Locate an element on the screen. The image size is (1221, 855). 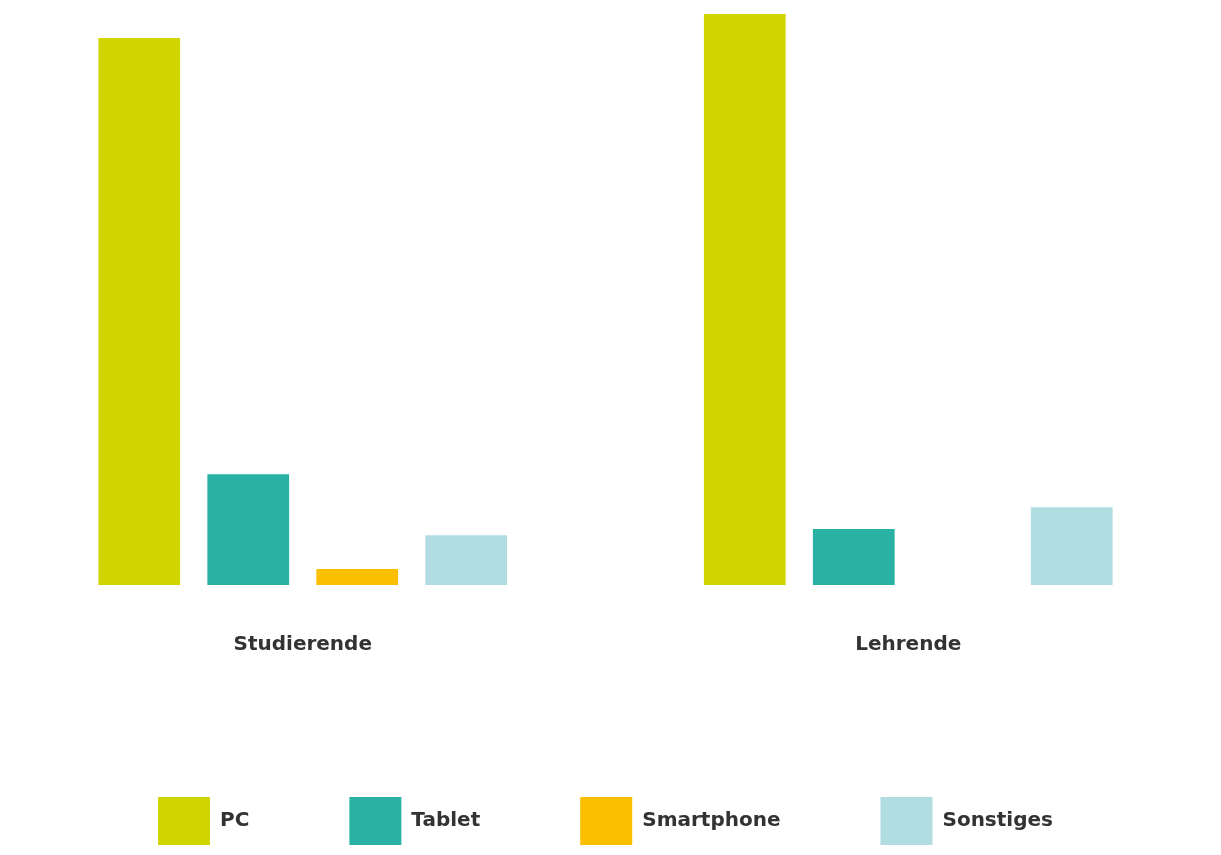
legend-label: Smartphone is located at coordinates (711, 819).